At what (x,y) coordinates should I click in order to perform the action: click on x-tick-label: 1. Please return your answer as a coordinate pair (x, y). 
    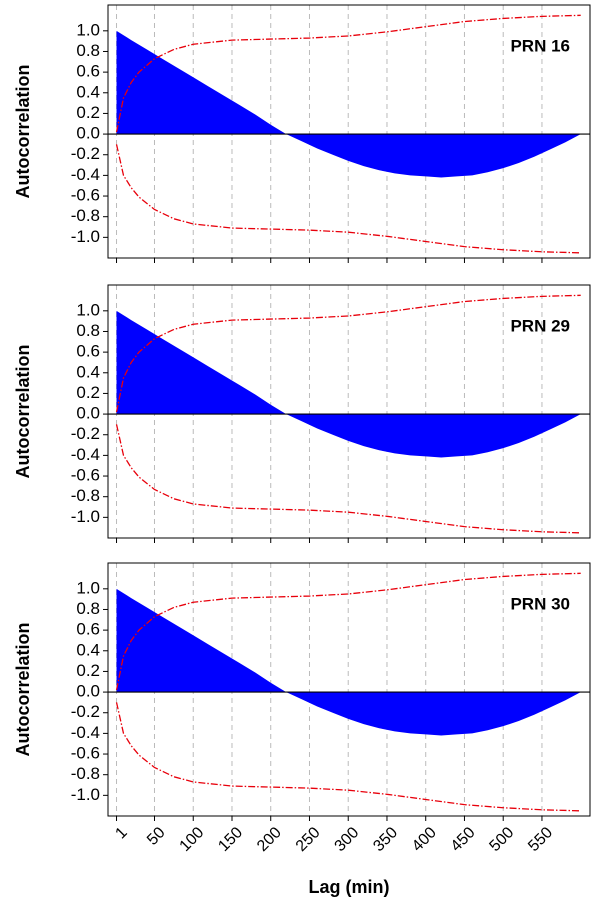
    Looking at the image, I should click on (121, 833).